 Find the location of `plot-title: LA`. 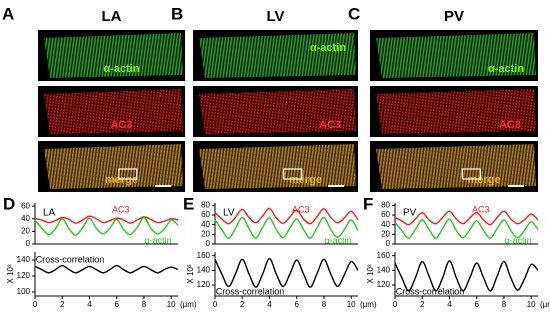

plot-title: LA is located at coordinates (49, 213).